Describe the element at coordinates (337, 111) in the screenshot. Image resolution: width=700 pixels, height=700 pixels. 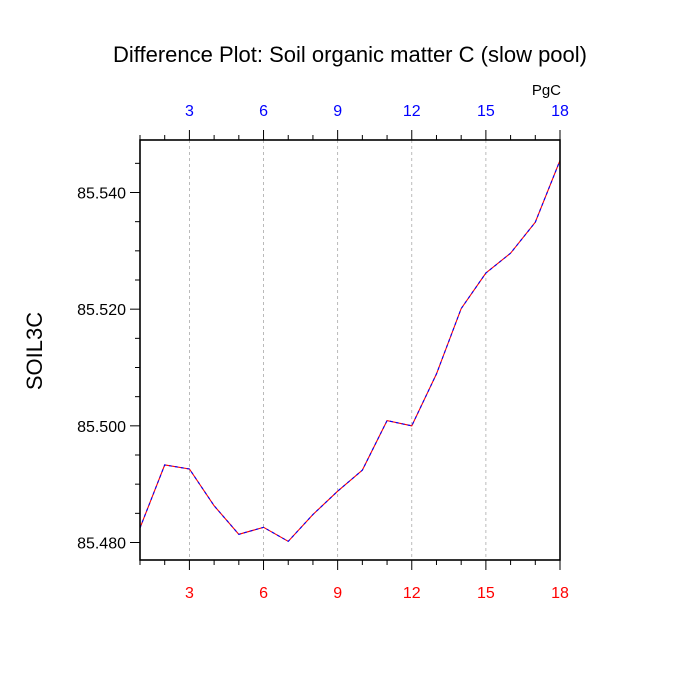
I see `x-tick-label-top: 9` at that location.